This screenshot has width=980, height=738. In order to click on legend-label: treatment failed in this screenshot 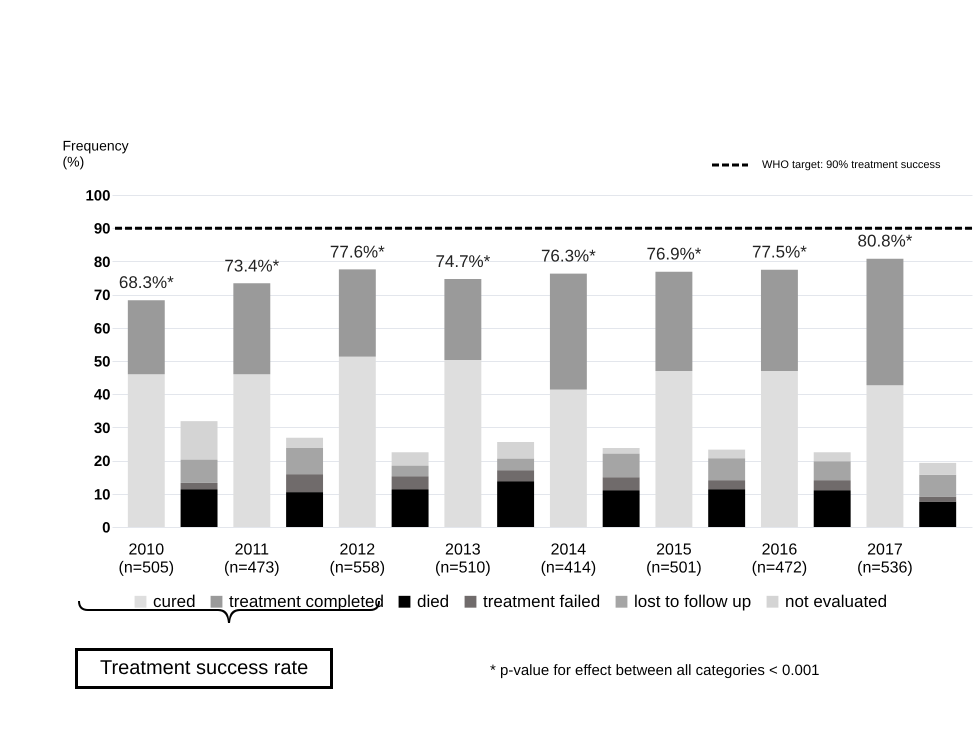, I will do `click(541, 601)`.